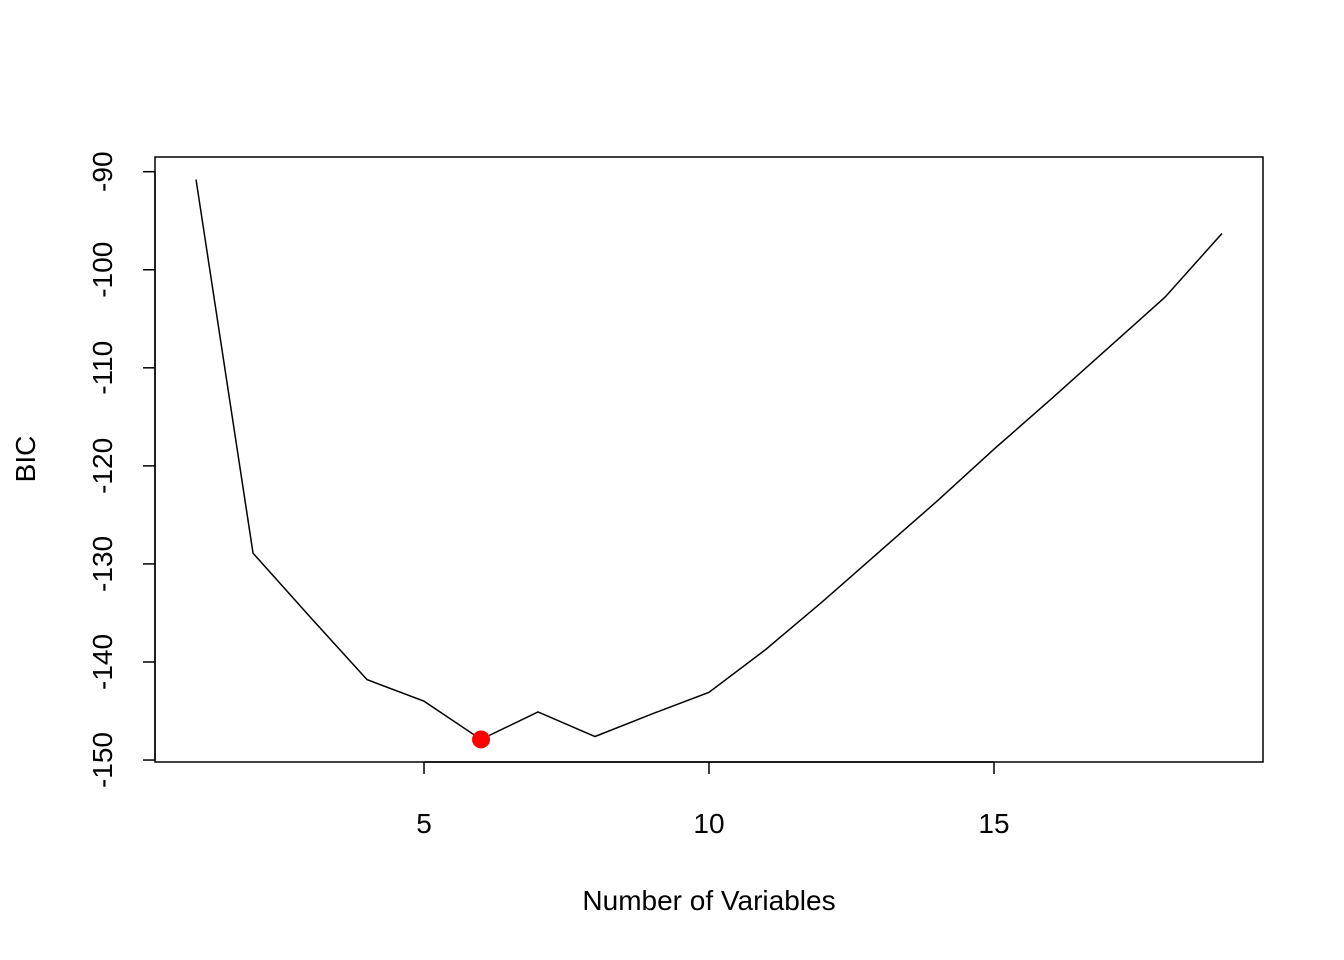 Image resolution: width=1344 pixels, height=960 pixels. Describe the element at coordinates (481, 739) in the screenshot. I see `highlight-point` at that location.